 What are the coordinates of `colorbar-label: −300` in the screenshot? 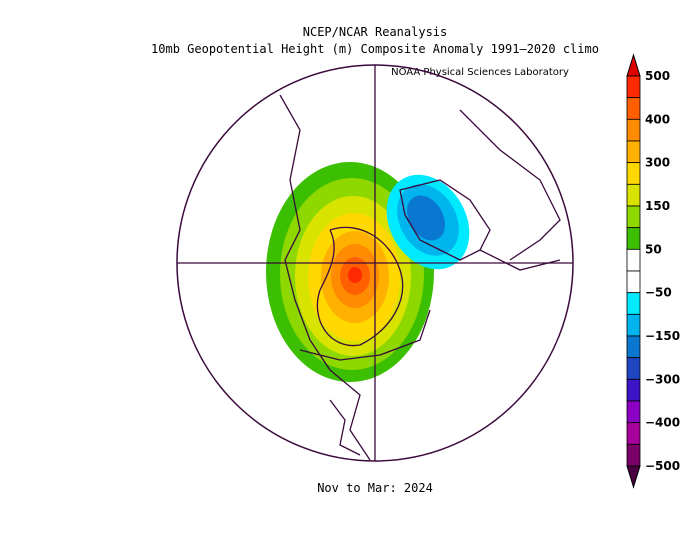 It's located at (662, 379).